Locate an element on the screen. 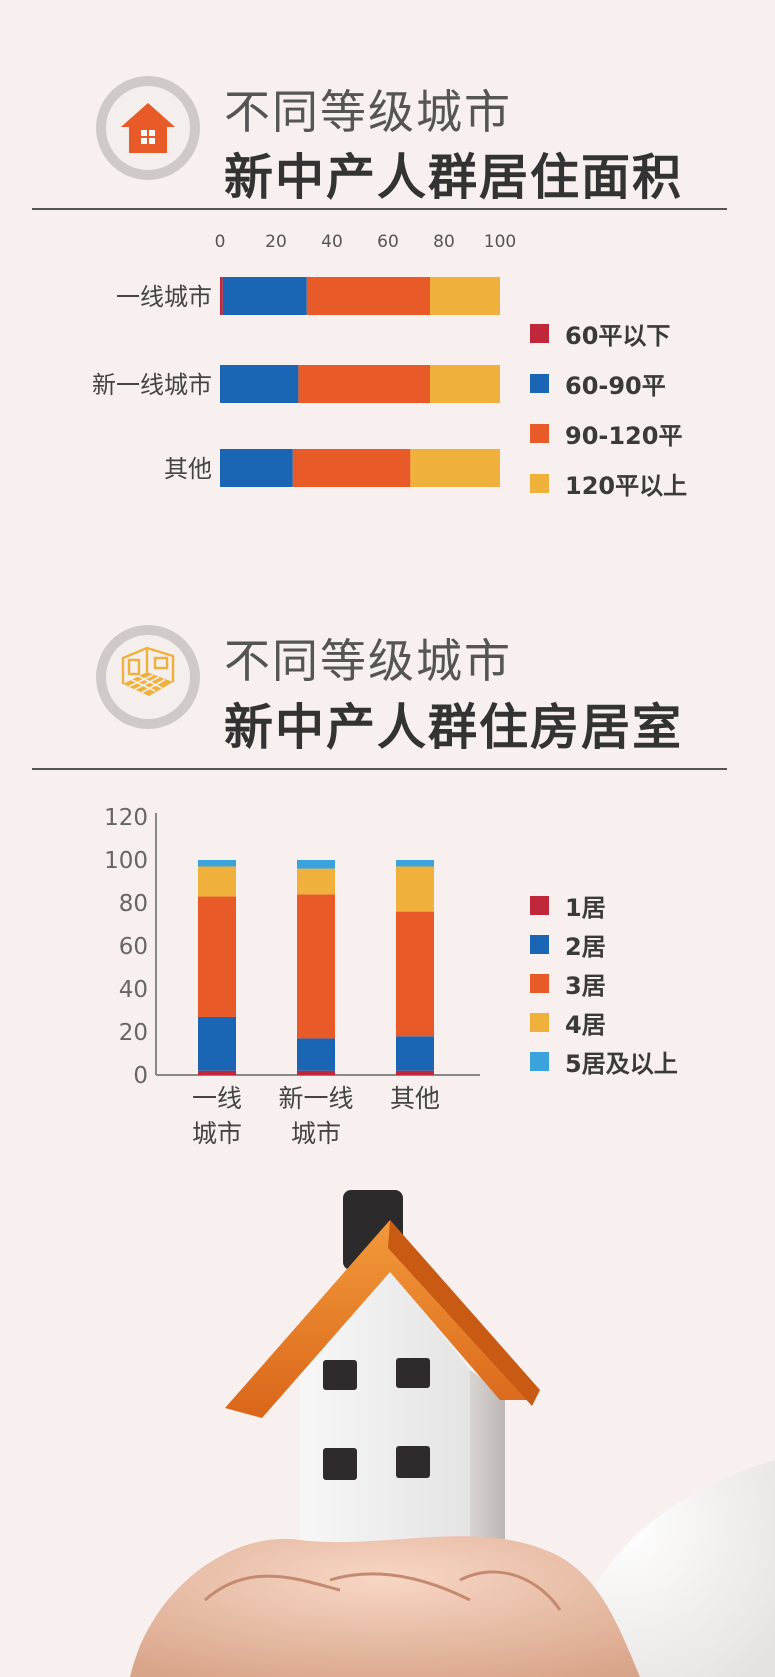 This screenshot has height=1677, width=775. house-icon is located at coordinates (148, 128).